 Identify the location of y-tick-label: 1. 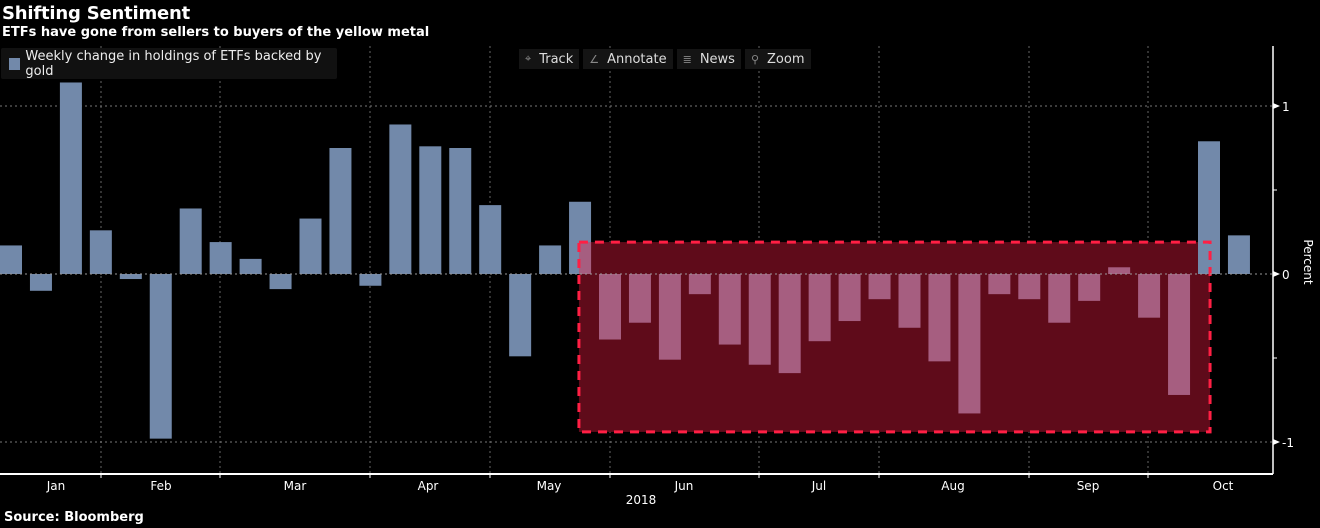
(1286, 107).